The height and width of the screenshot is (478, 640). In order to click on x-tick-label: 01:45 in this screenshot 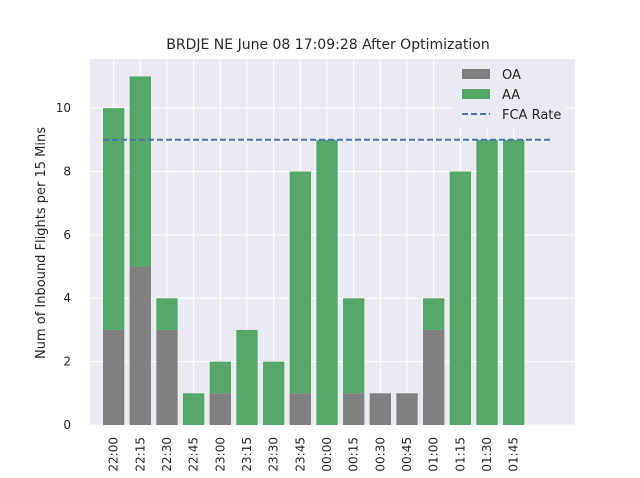, I will do `click(514, 454)`.